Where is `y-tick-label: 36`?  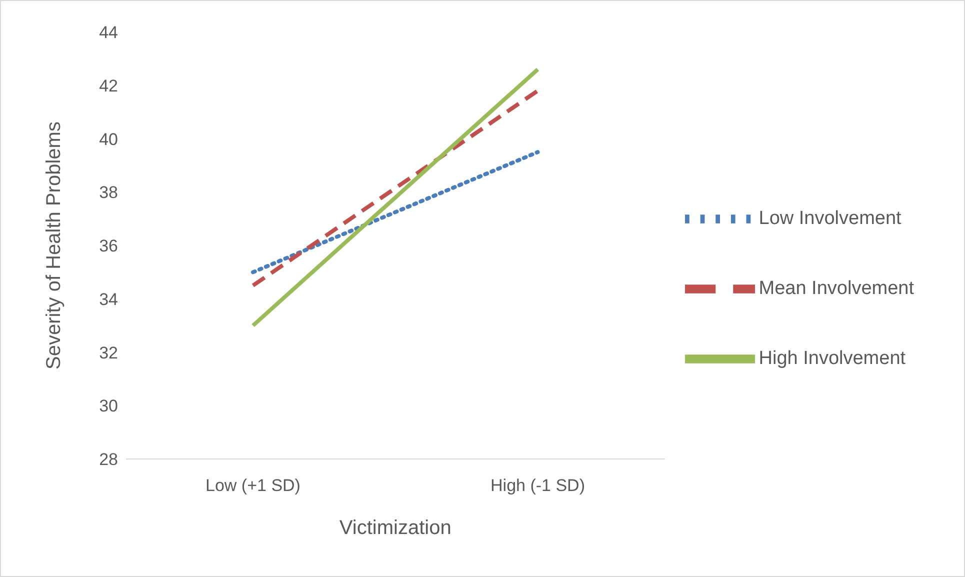
y-tick-label: 36 is located at coordinates (108, 246).